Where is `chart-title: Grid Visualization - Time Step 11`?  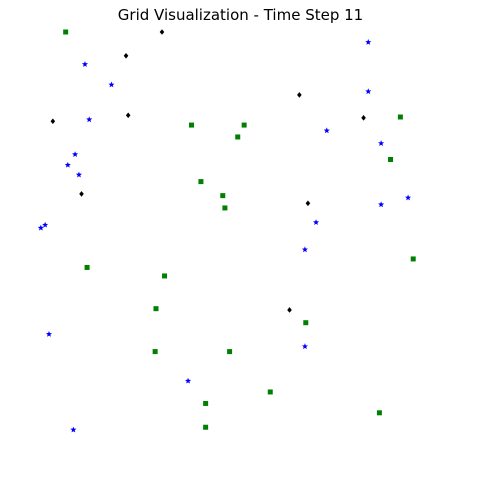 chart-title: Grid Visualization - Time Step 11 is located at coordinates (240, 15).